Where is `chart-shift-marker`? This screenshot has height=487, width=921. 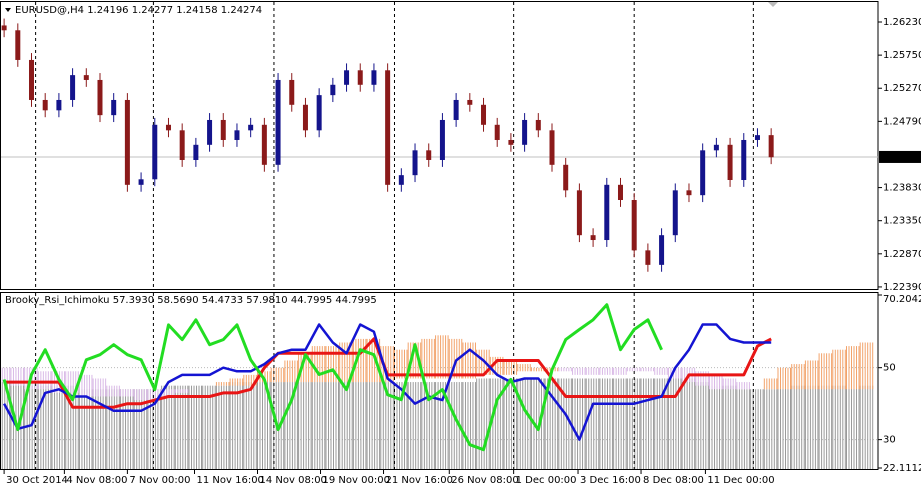
chart-shift-marker is located at coordinates (773, 4).